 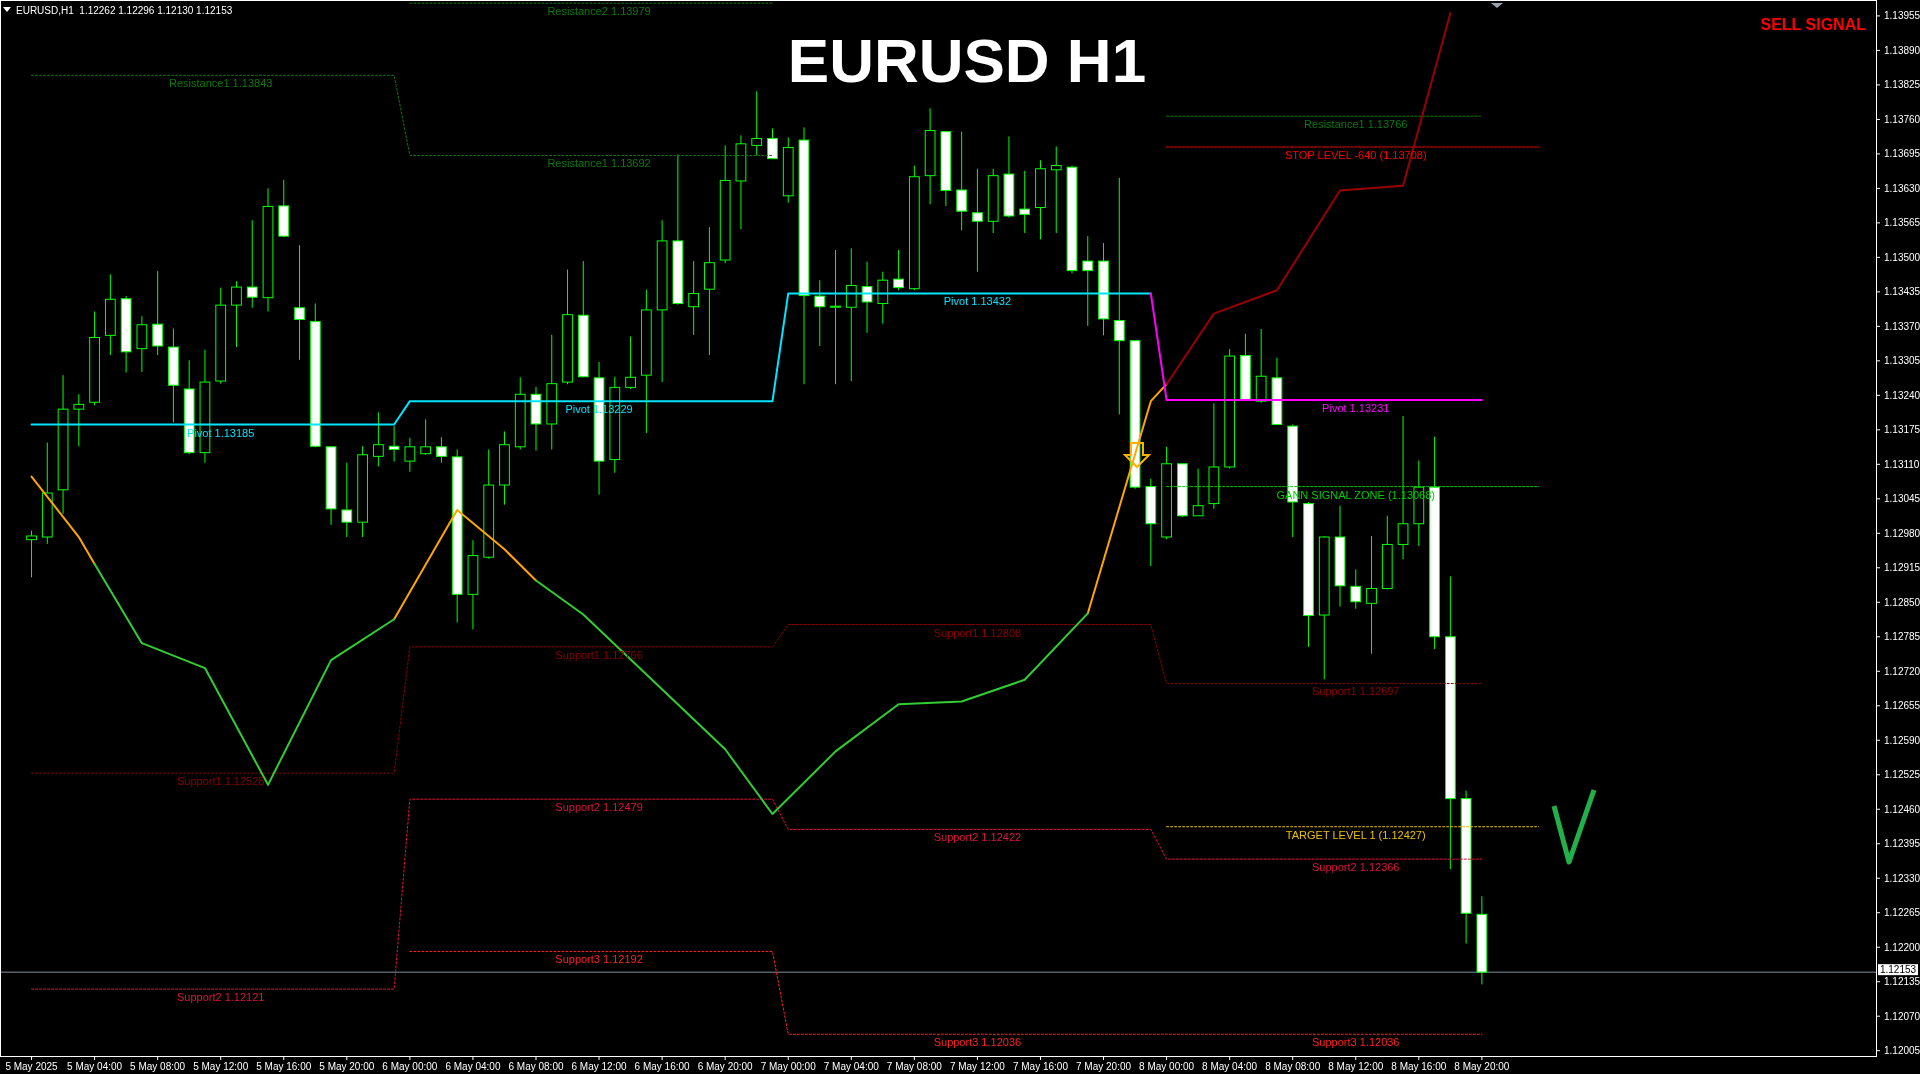 I want to click on x-tick-label: 8 May 20:00, so click(x=1482, y=1066).